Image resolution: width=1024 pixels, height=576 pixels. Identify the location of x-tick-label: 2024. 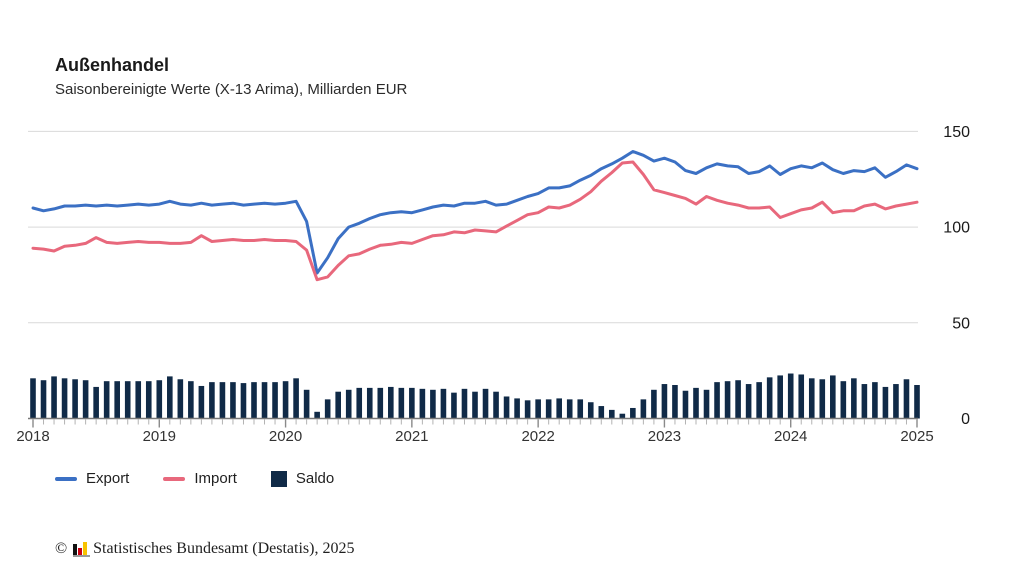
(790, 436).